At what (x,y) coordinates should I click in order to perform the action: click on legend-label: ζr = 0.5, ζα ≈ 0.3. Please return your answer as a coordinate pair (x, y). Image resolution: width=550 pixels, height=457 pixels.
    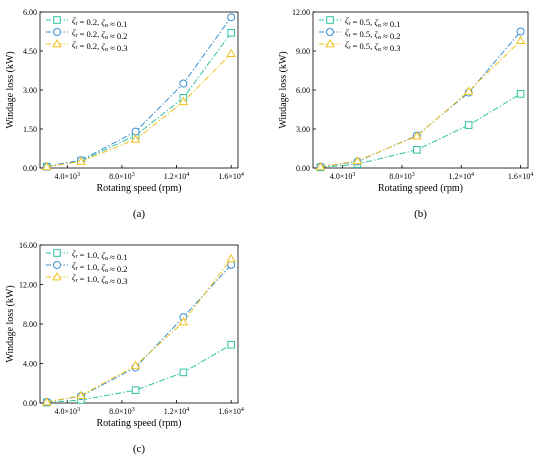
    Looking at the image, I should click on (373, 46).